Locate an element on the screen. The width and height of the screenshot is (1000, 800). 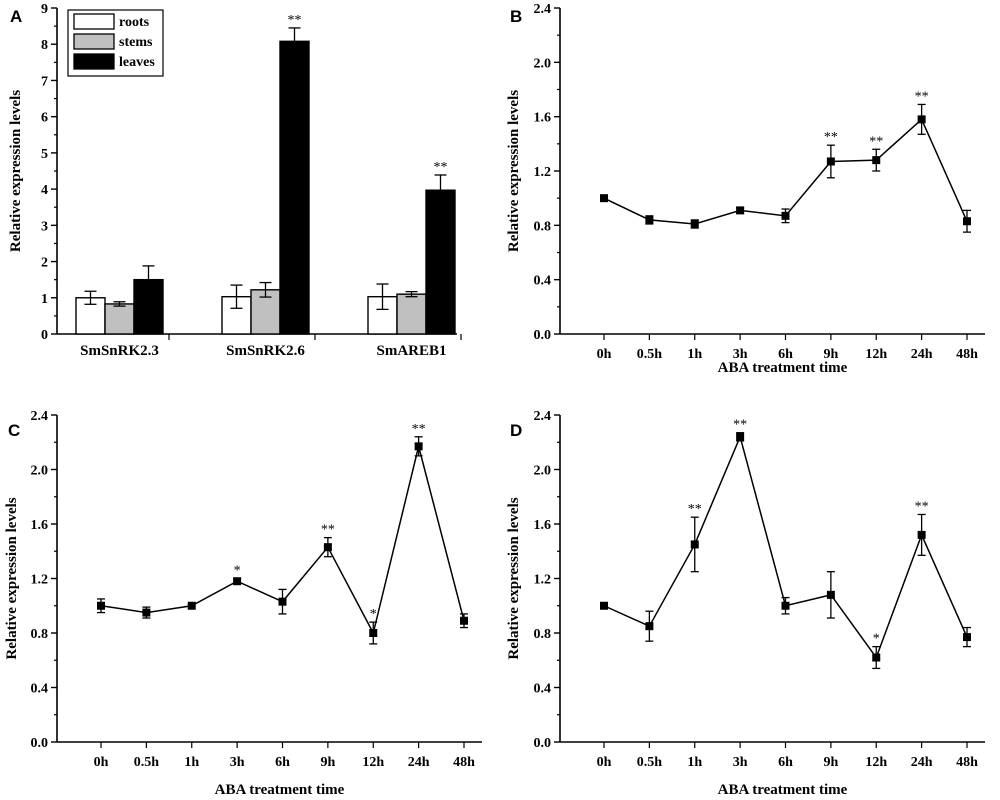
y-tick-label: 0.0 is located at coordinates (543, 335).